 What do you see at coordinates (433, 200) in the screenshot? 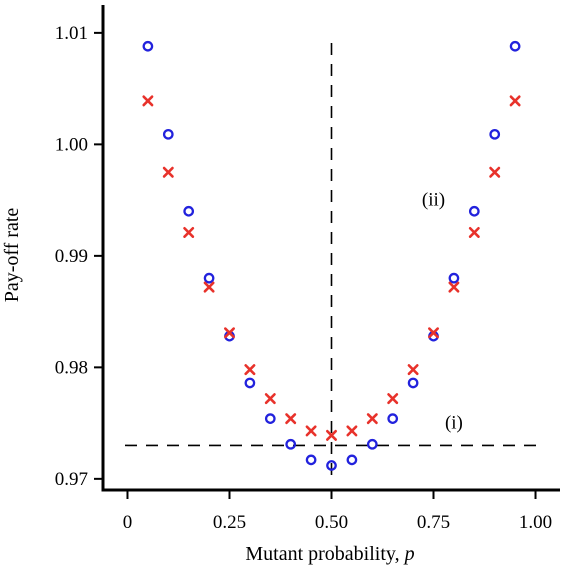
I see `annotation-label: (ii)` at bounding box center [433, 200].